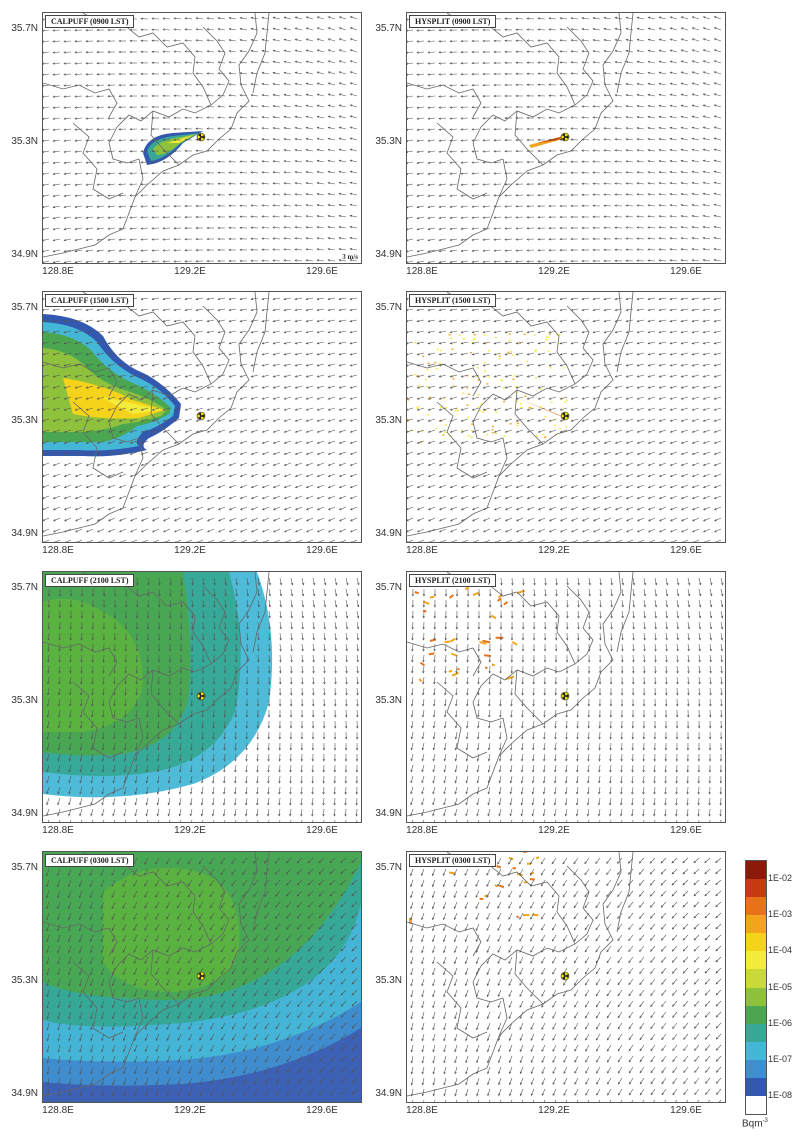  What do you see at coordinates (780, 950) in the screenshot?
I see `colorbar-label: 1E-04` at bounding box center [780, 950].